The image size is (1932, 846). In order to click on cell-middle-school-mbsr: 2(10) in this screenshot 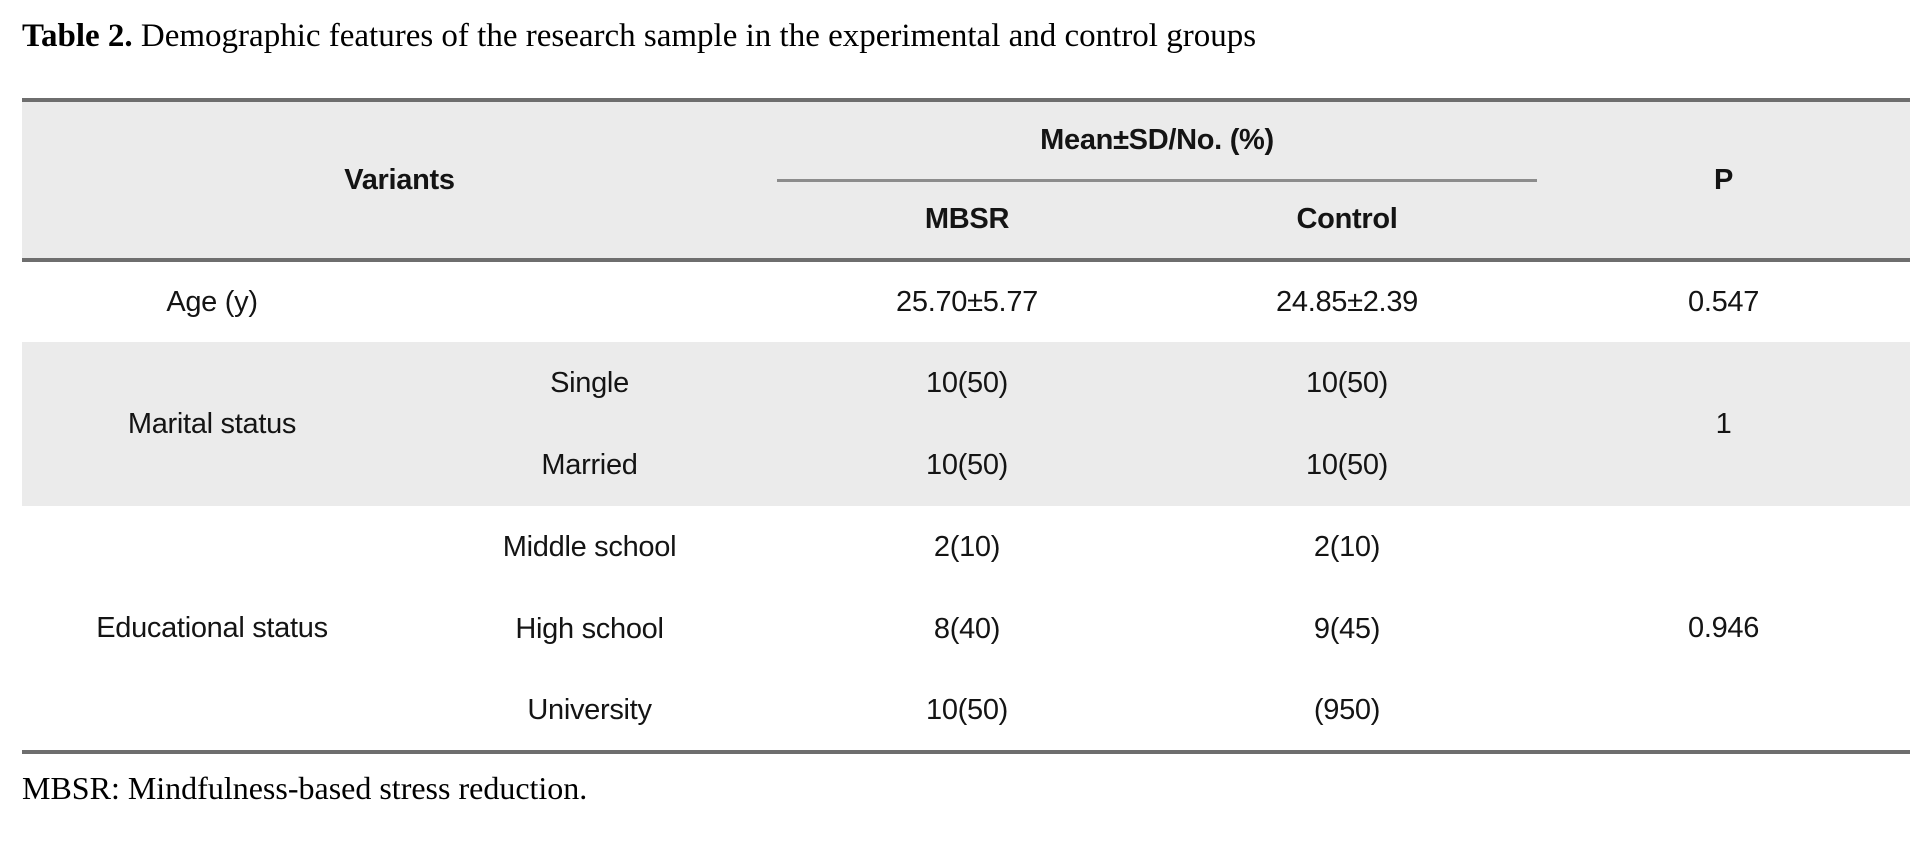, I will do `click(967, 546)`.